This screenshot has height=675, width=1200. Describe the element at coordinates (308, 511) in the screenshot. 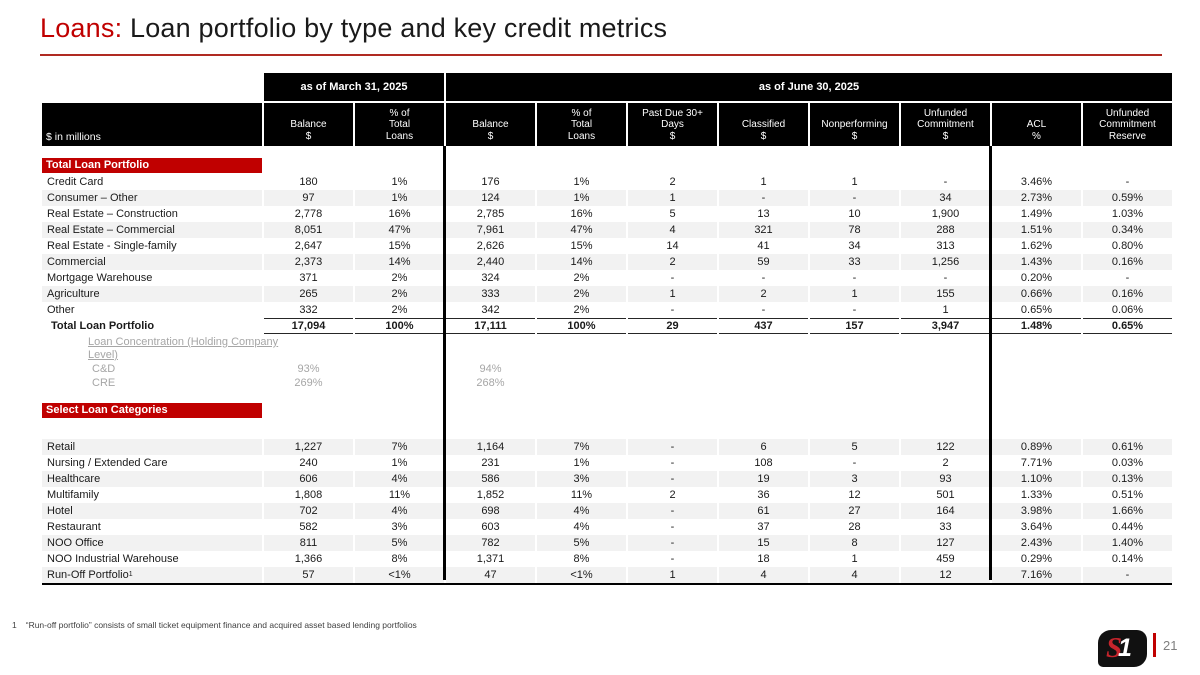

I see `cell: 702` at that location.